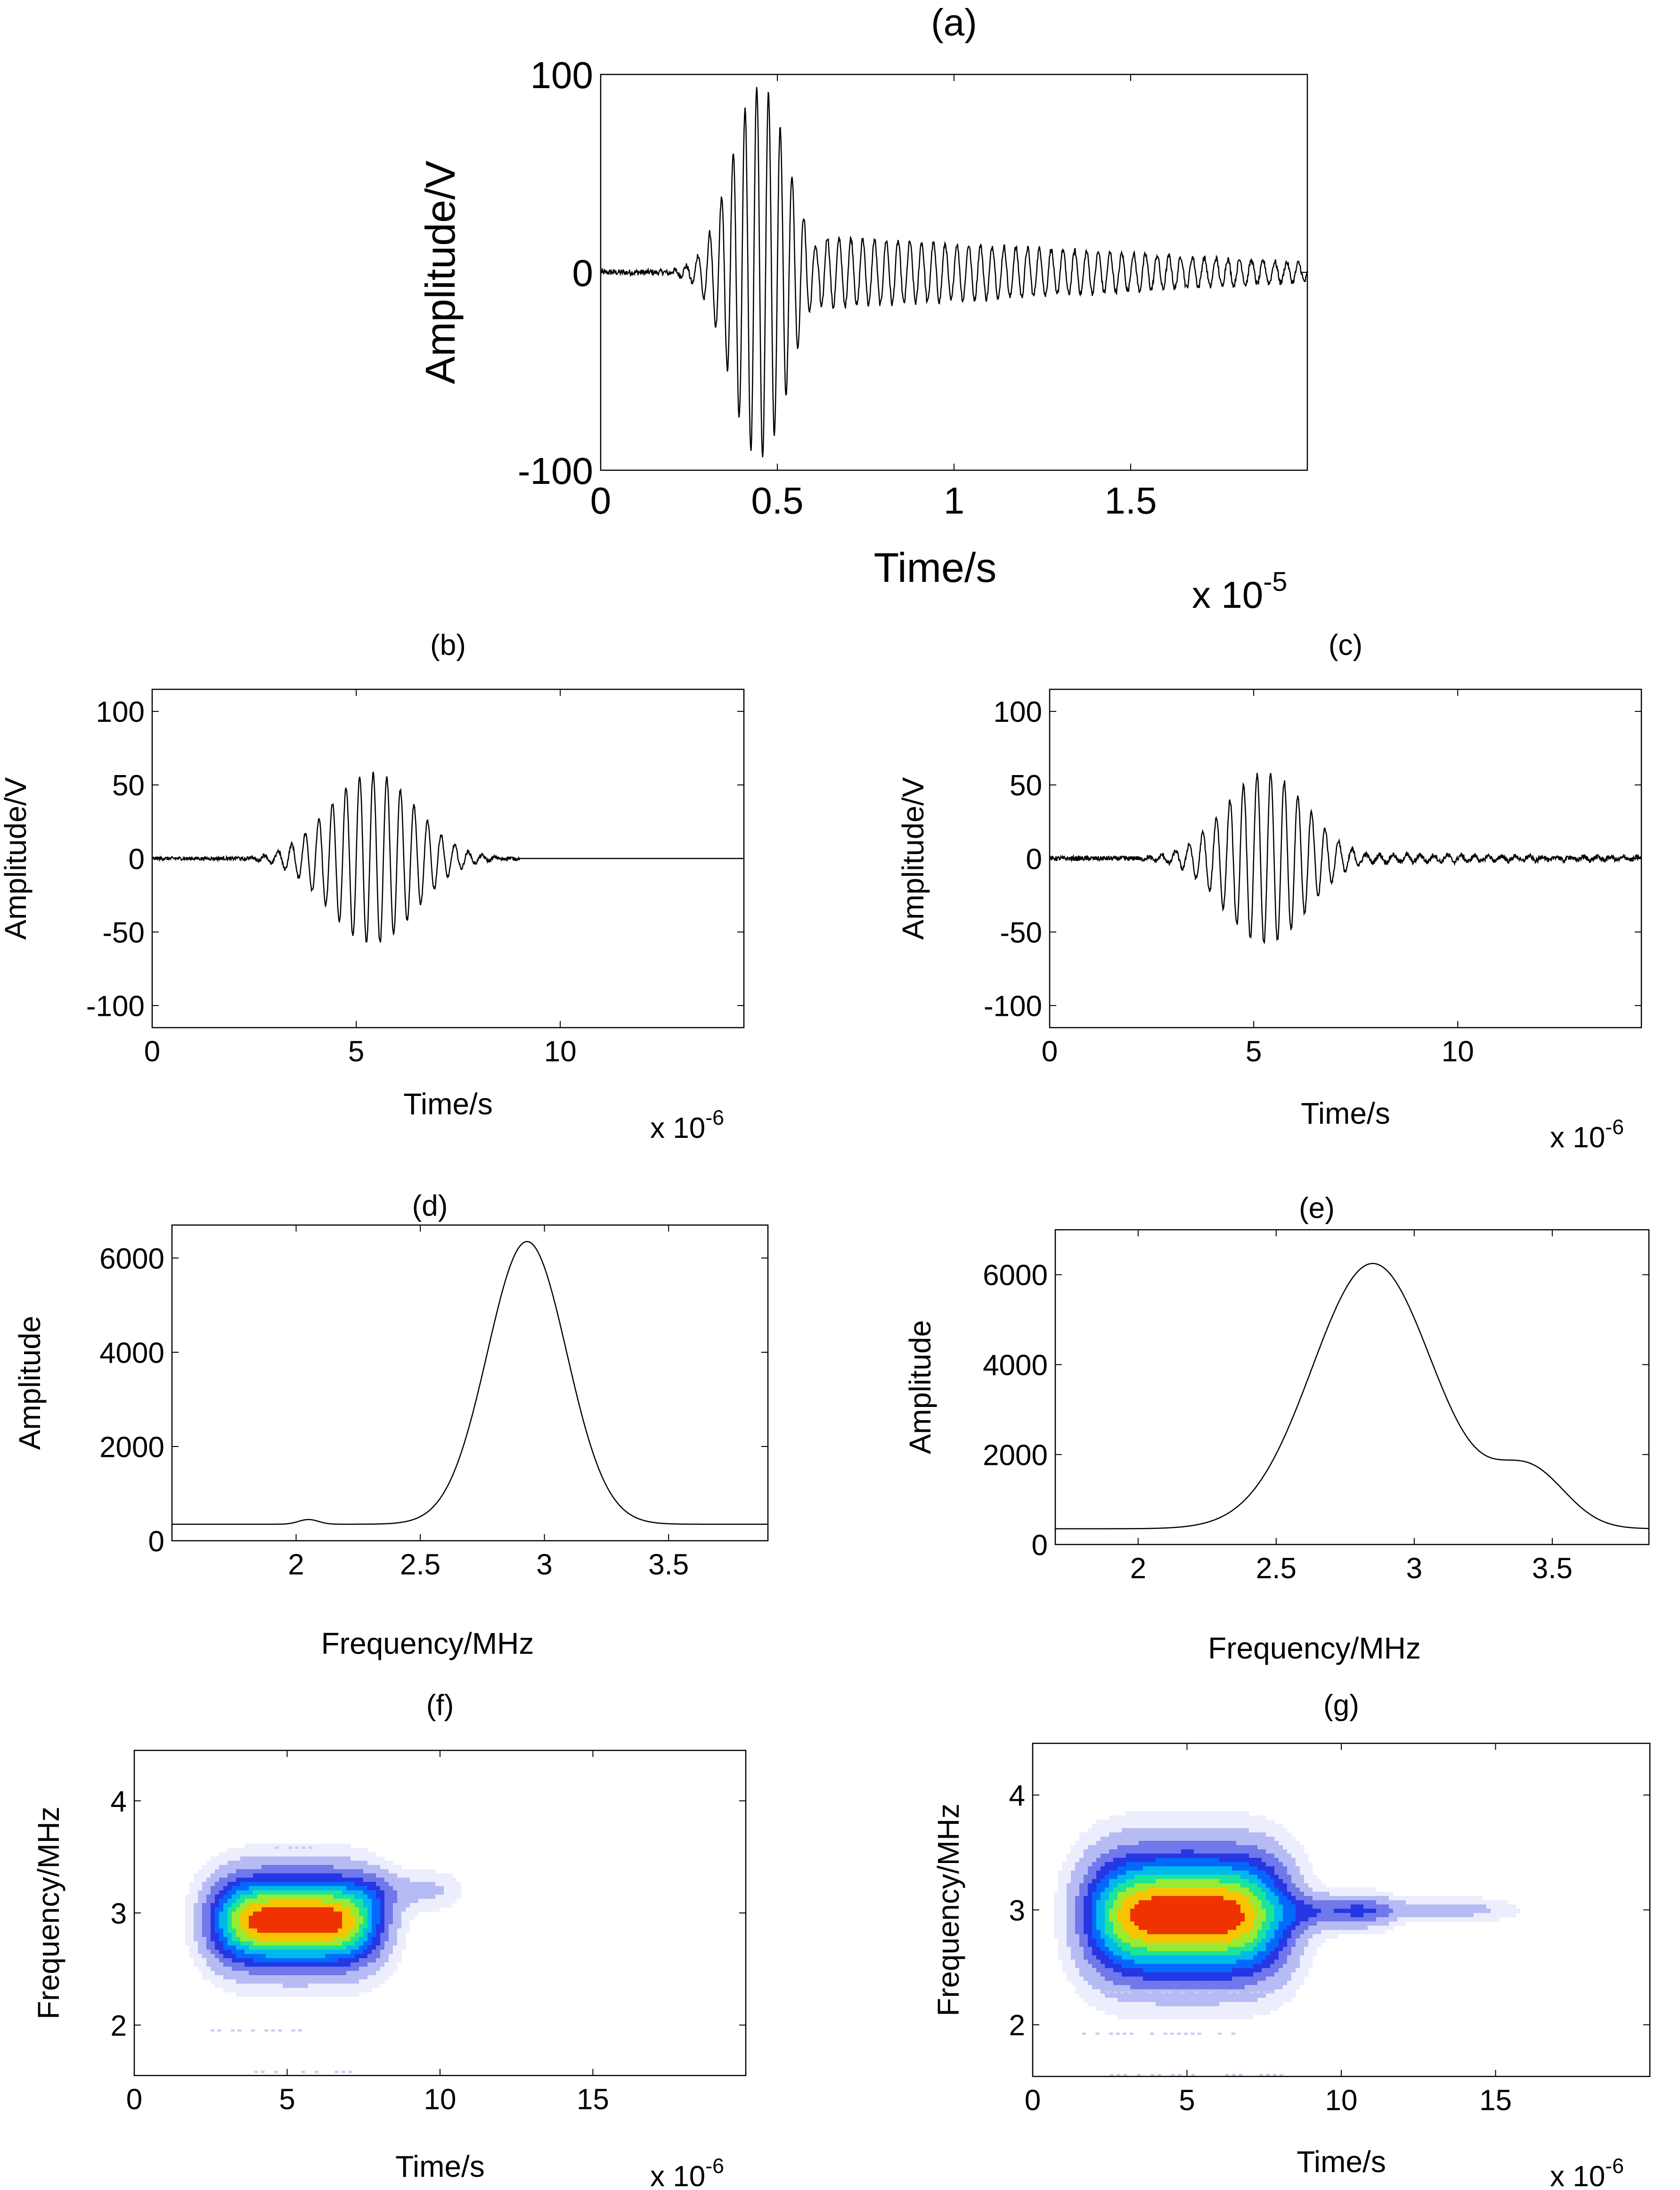  Describe the element at coordinates (668, 1565) in the screenshot. I see `chart-d-xtick-label: 3.5` at that location.